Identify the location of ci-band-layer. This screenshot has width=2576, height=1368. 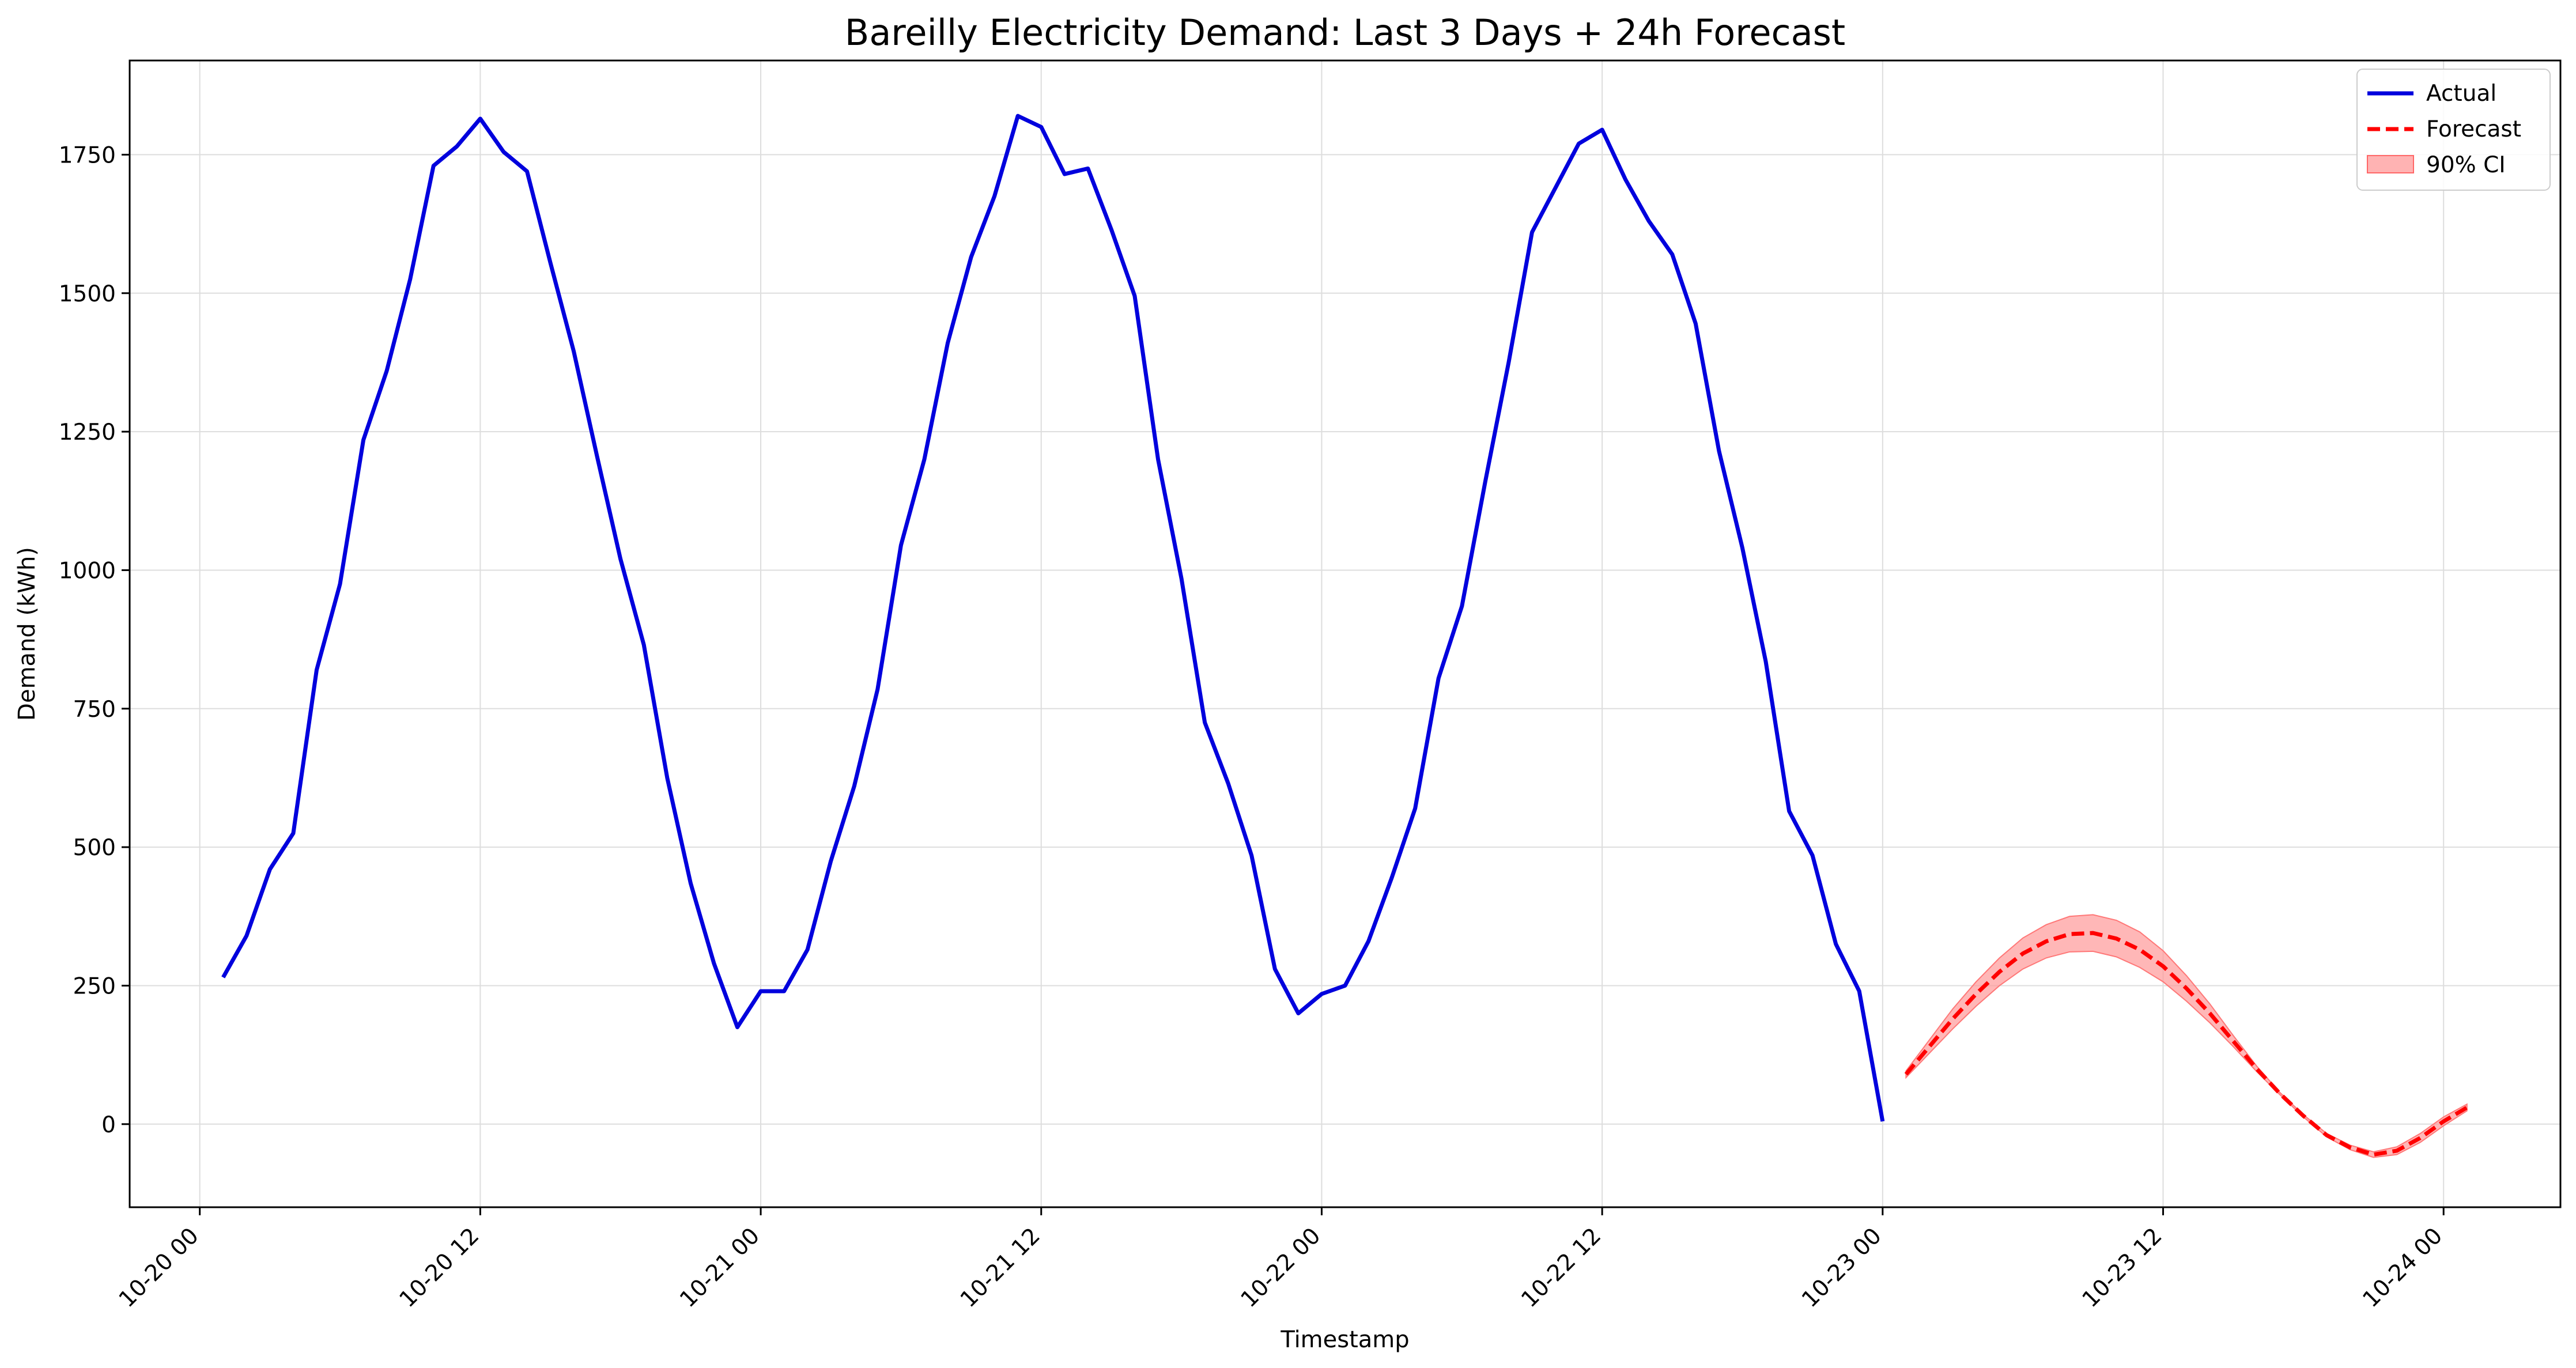
(2186, 1036).